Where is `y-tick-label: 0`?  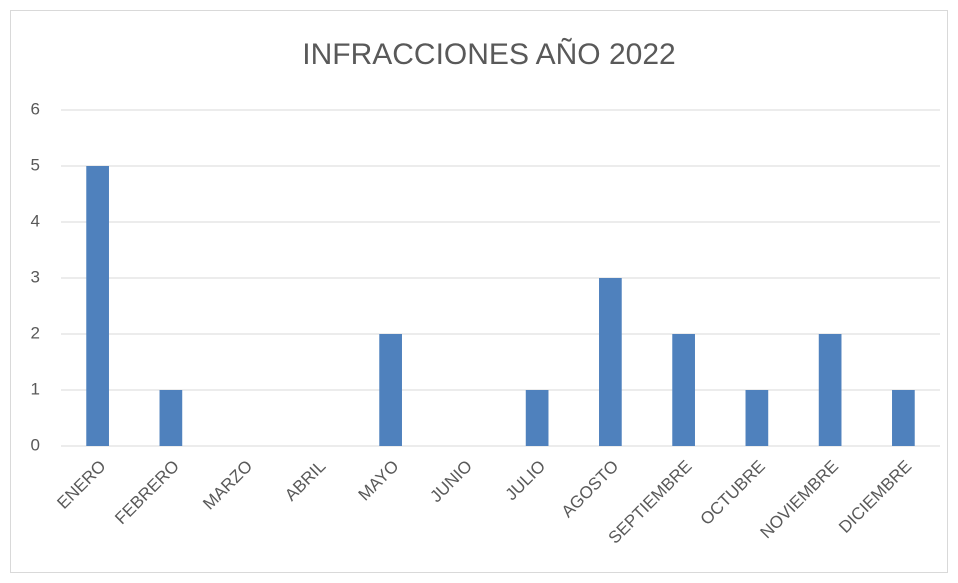 y-tick-label: 0 is located at coordinates (35, 444).